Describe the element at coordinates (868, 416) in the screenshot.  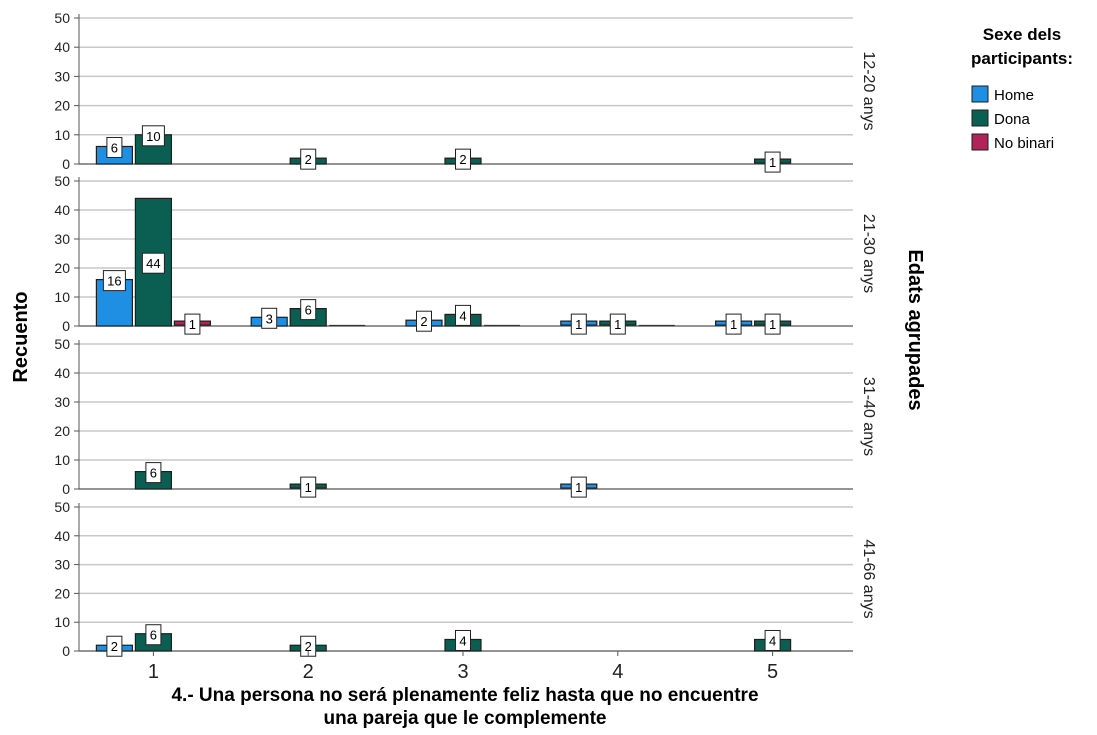
I see `panel-label: 31-40 anys` at that location.